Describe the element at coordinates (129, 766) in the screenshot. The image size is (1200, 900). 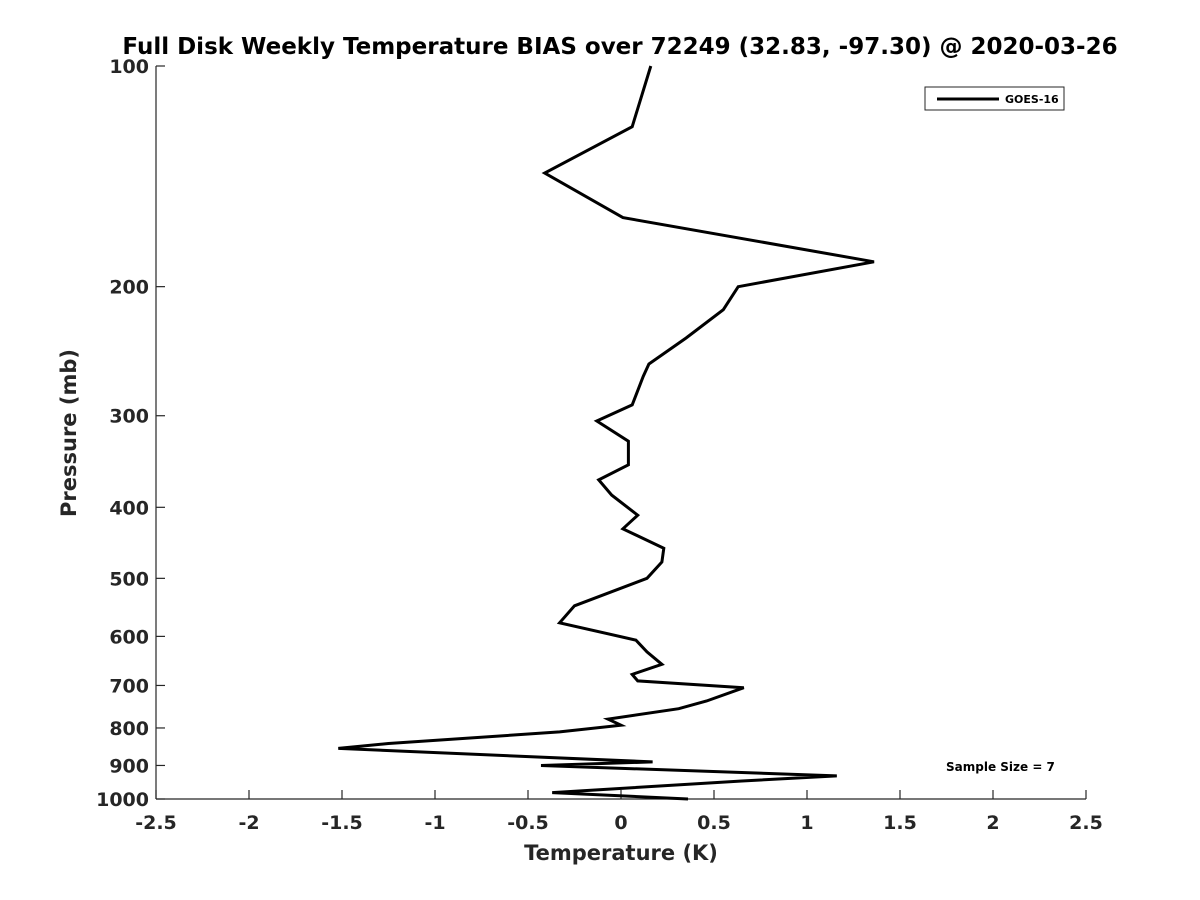
I see `y-tick-label: 900` at that location.